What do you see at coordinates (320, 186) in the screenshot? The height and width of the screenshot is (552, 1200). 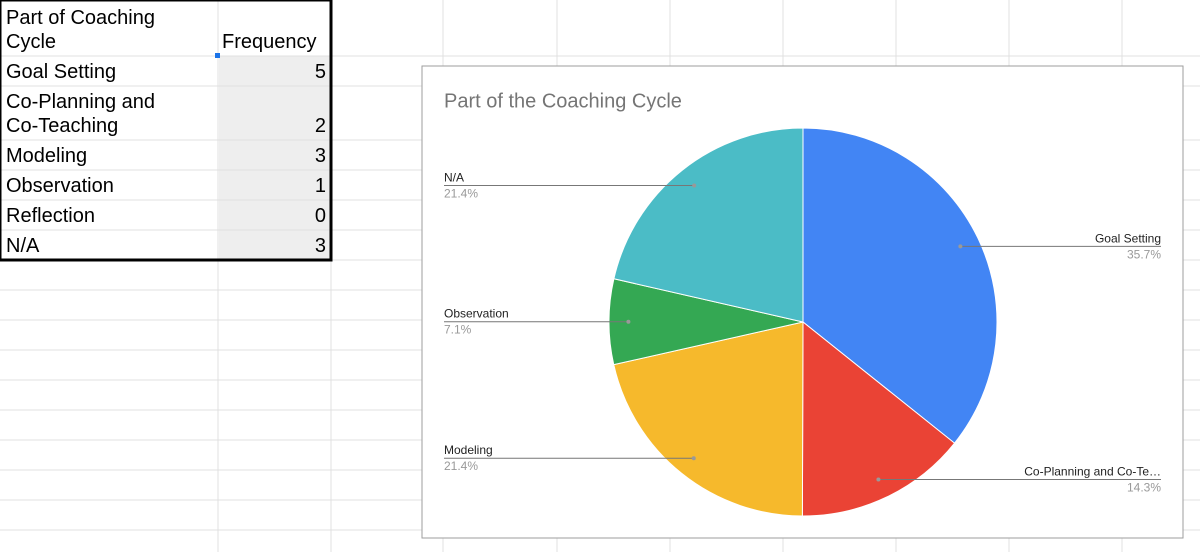 I see `row-value: 1` at bounding box center [320, 186].